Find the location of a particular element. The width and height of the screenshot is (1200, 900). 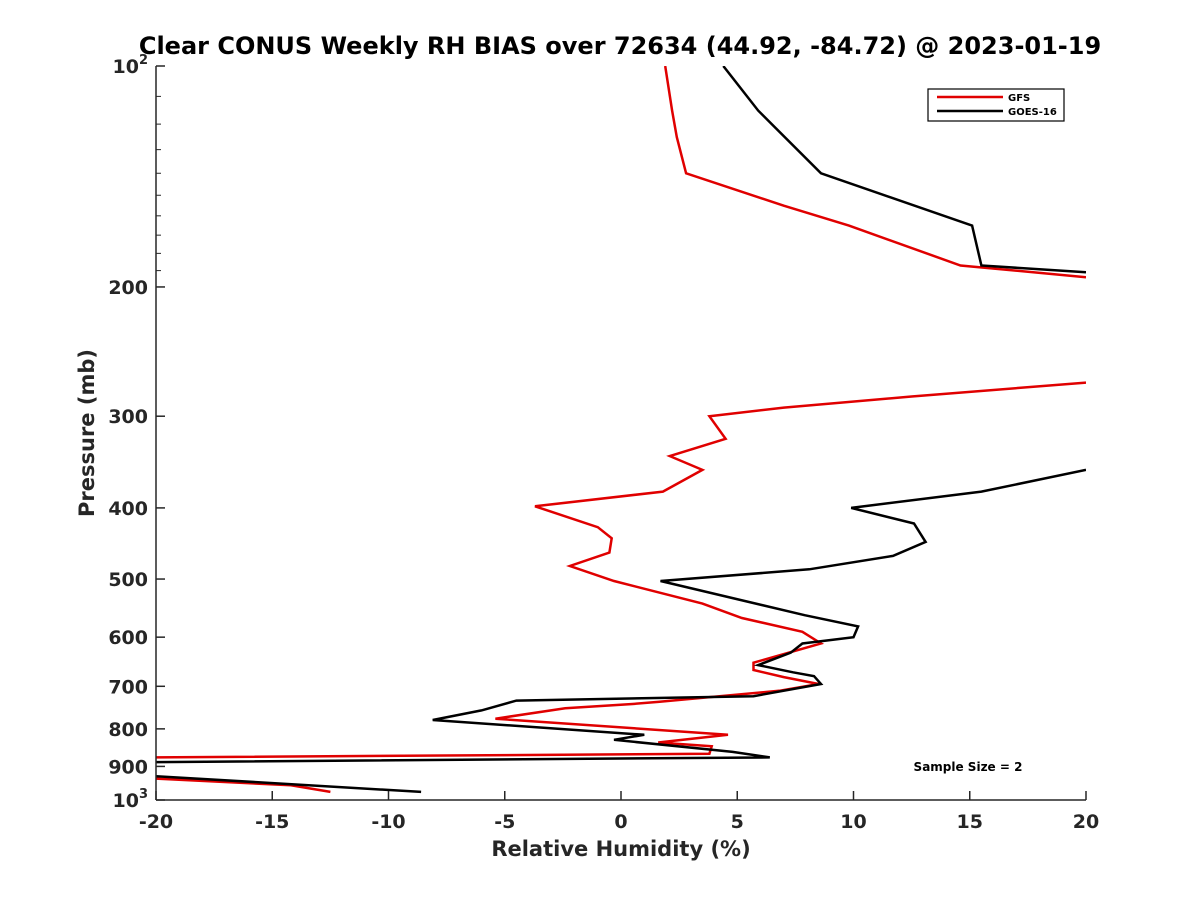

x-tick-label: 0 is located at coordinates (620, 822).